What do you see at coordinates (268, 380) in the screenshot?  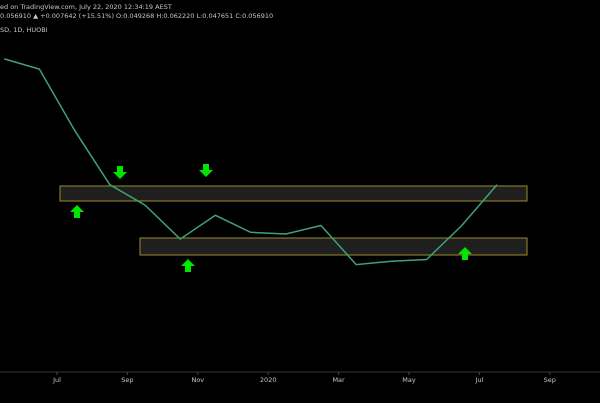 I see `x-tick-label: 2020` at bounding box center [268, 380].